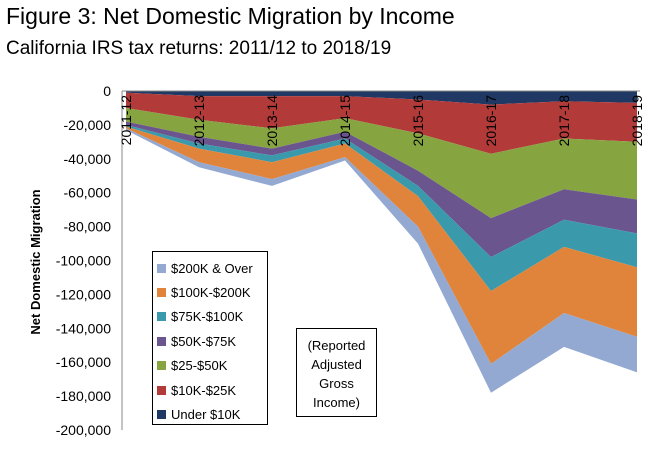 The image size is (645, 458). I want to click on legend-label: $50K-$75K, so click(204, 341).